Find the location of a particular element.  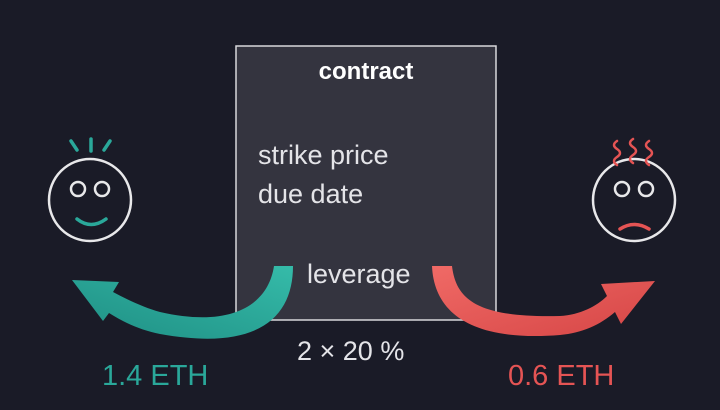

arrow-to-left-party is located at coordinates (182, 302).